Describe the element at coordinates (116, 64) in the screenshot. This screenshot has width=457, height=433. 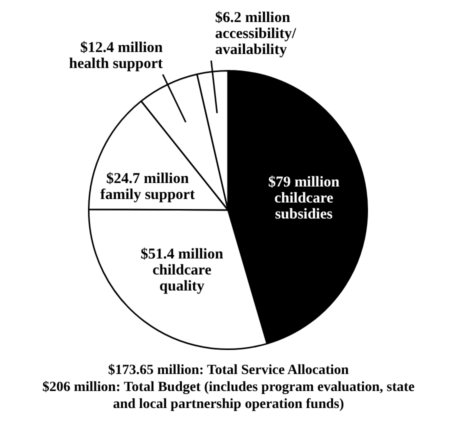
I see `slice-label: health support` at that location.